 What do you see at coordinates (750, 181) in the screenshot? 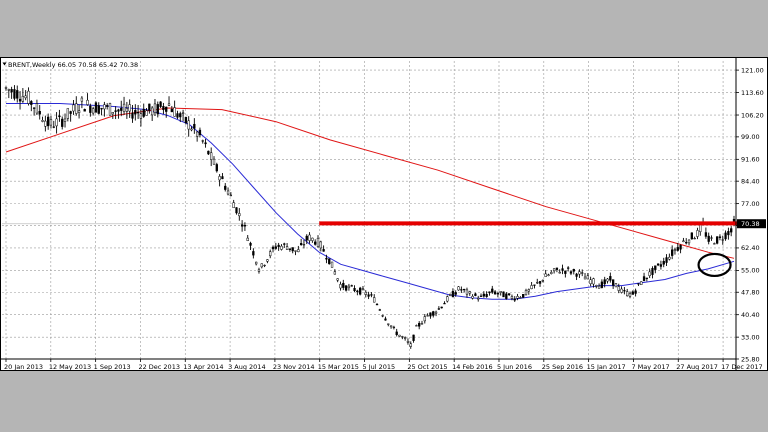
I see `y-tick-label: 84.40` at bounding box center [750, 181].